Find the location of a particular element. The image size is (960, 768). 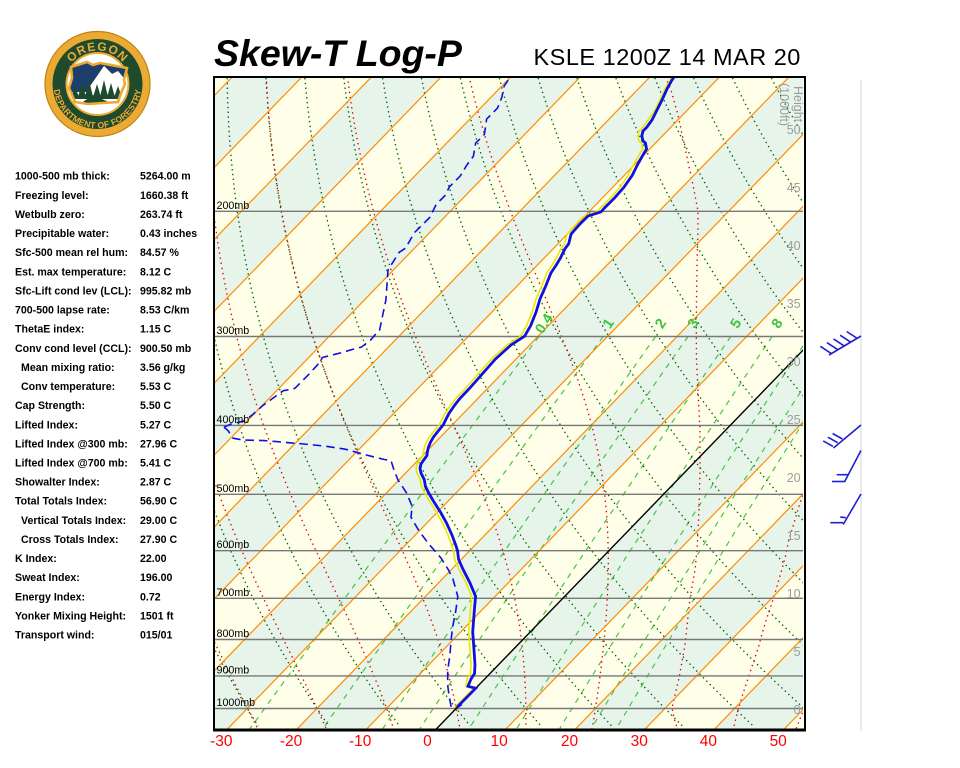

svg-text: Vertical Totals Index: is located at coordinates (73, 521).